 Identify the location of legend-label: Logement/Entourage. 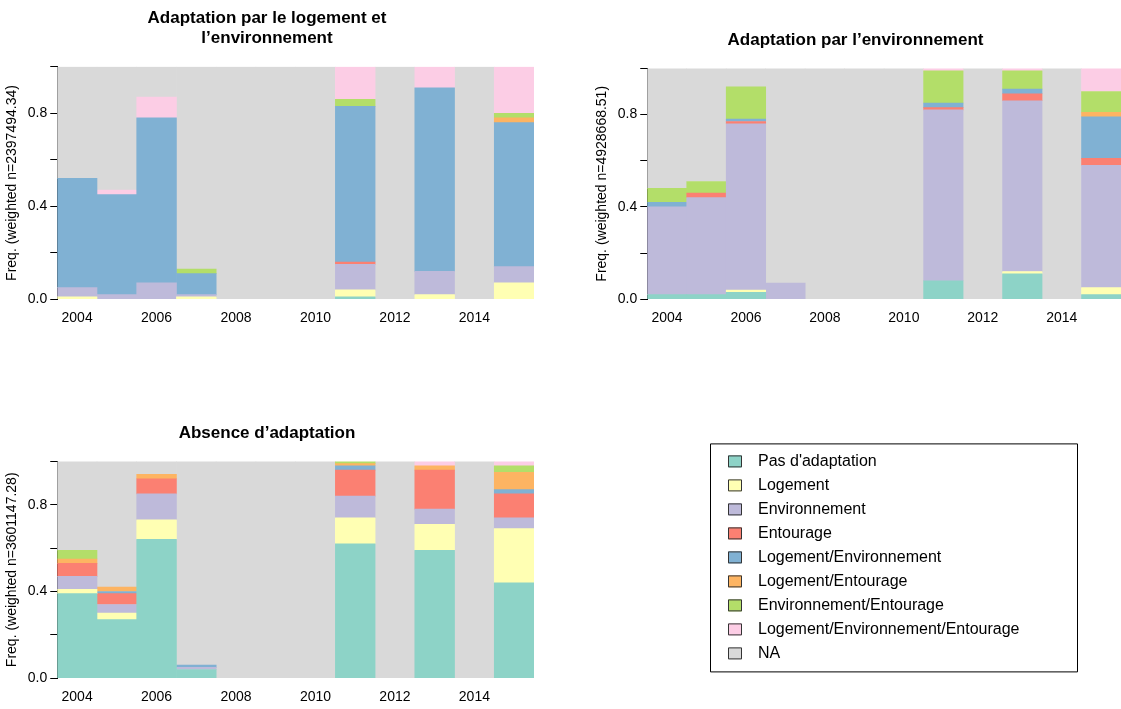
(833, 580).